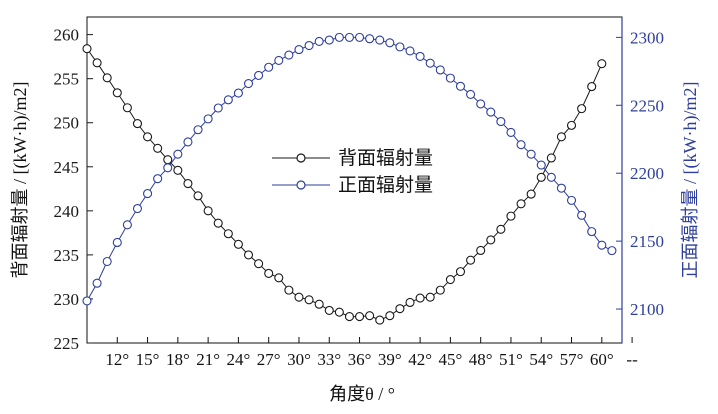 This screenshot has height=414, width=718. What do you see at coordinates (450, 359) in the screenshot?
I see `x-tick-label: 45°` at bounding box center [450, 359].